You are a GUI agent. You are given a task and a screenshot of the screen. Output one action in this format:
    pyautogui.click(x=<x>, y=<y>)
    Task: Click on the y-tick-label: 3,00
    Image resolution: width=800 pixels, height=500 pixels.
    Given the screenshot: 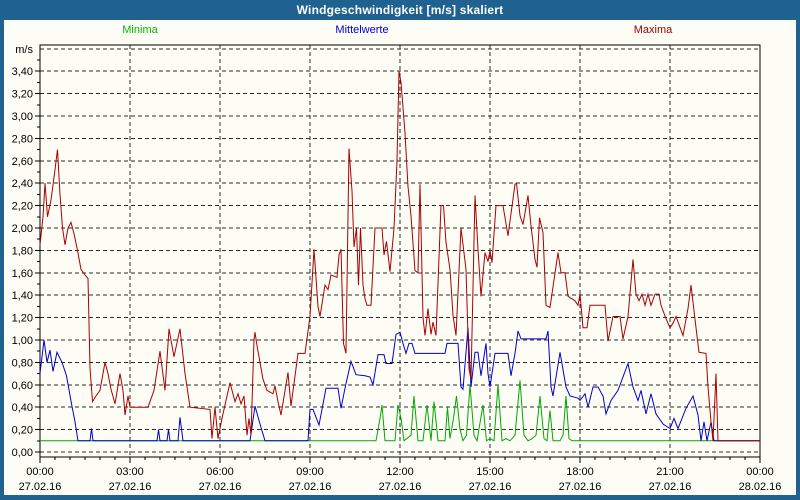 What is the action you would take?
    pyautogui.click(x=22, y=117)
    